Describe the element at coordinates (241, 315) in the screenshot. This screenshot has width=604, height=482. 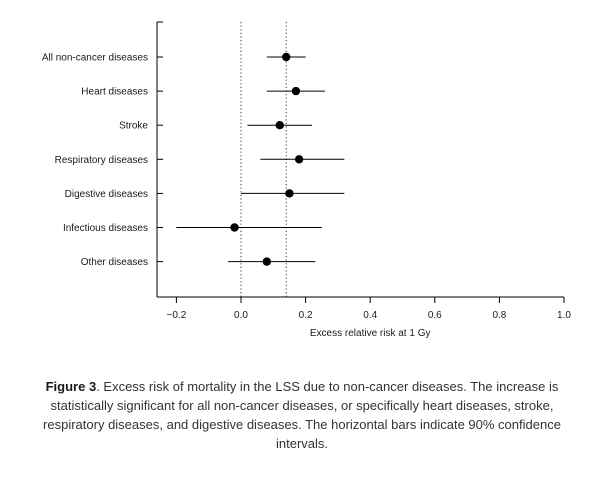
I see `x-tick-label: 0.0` at that location.